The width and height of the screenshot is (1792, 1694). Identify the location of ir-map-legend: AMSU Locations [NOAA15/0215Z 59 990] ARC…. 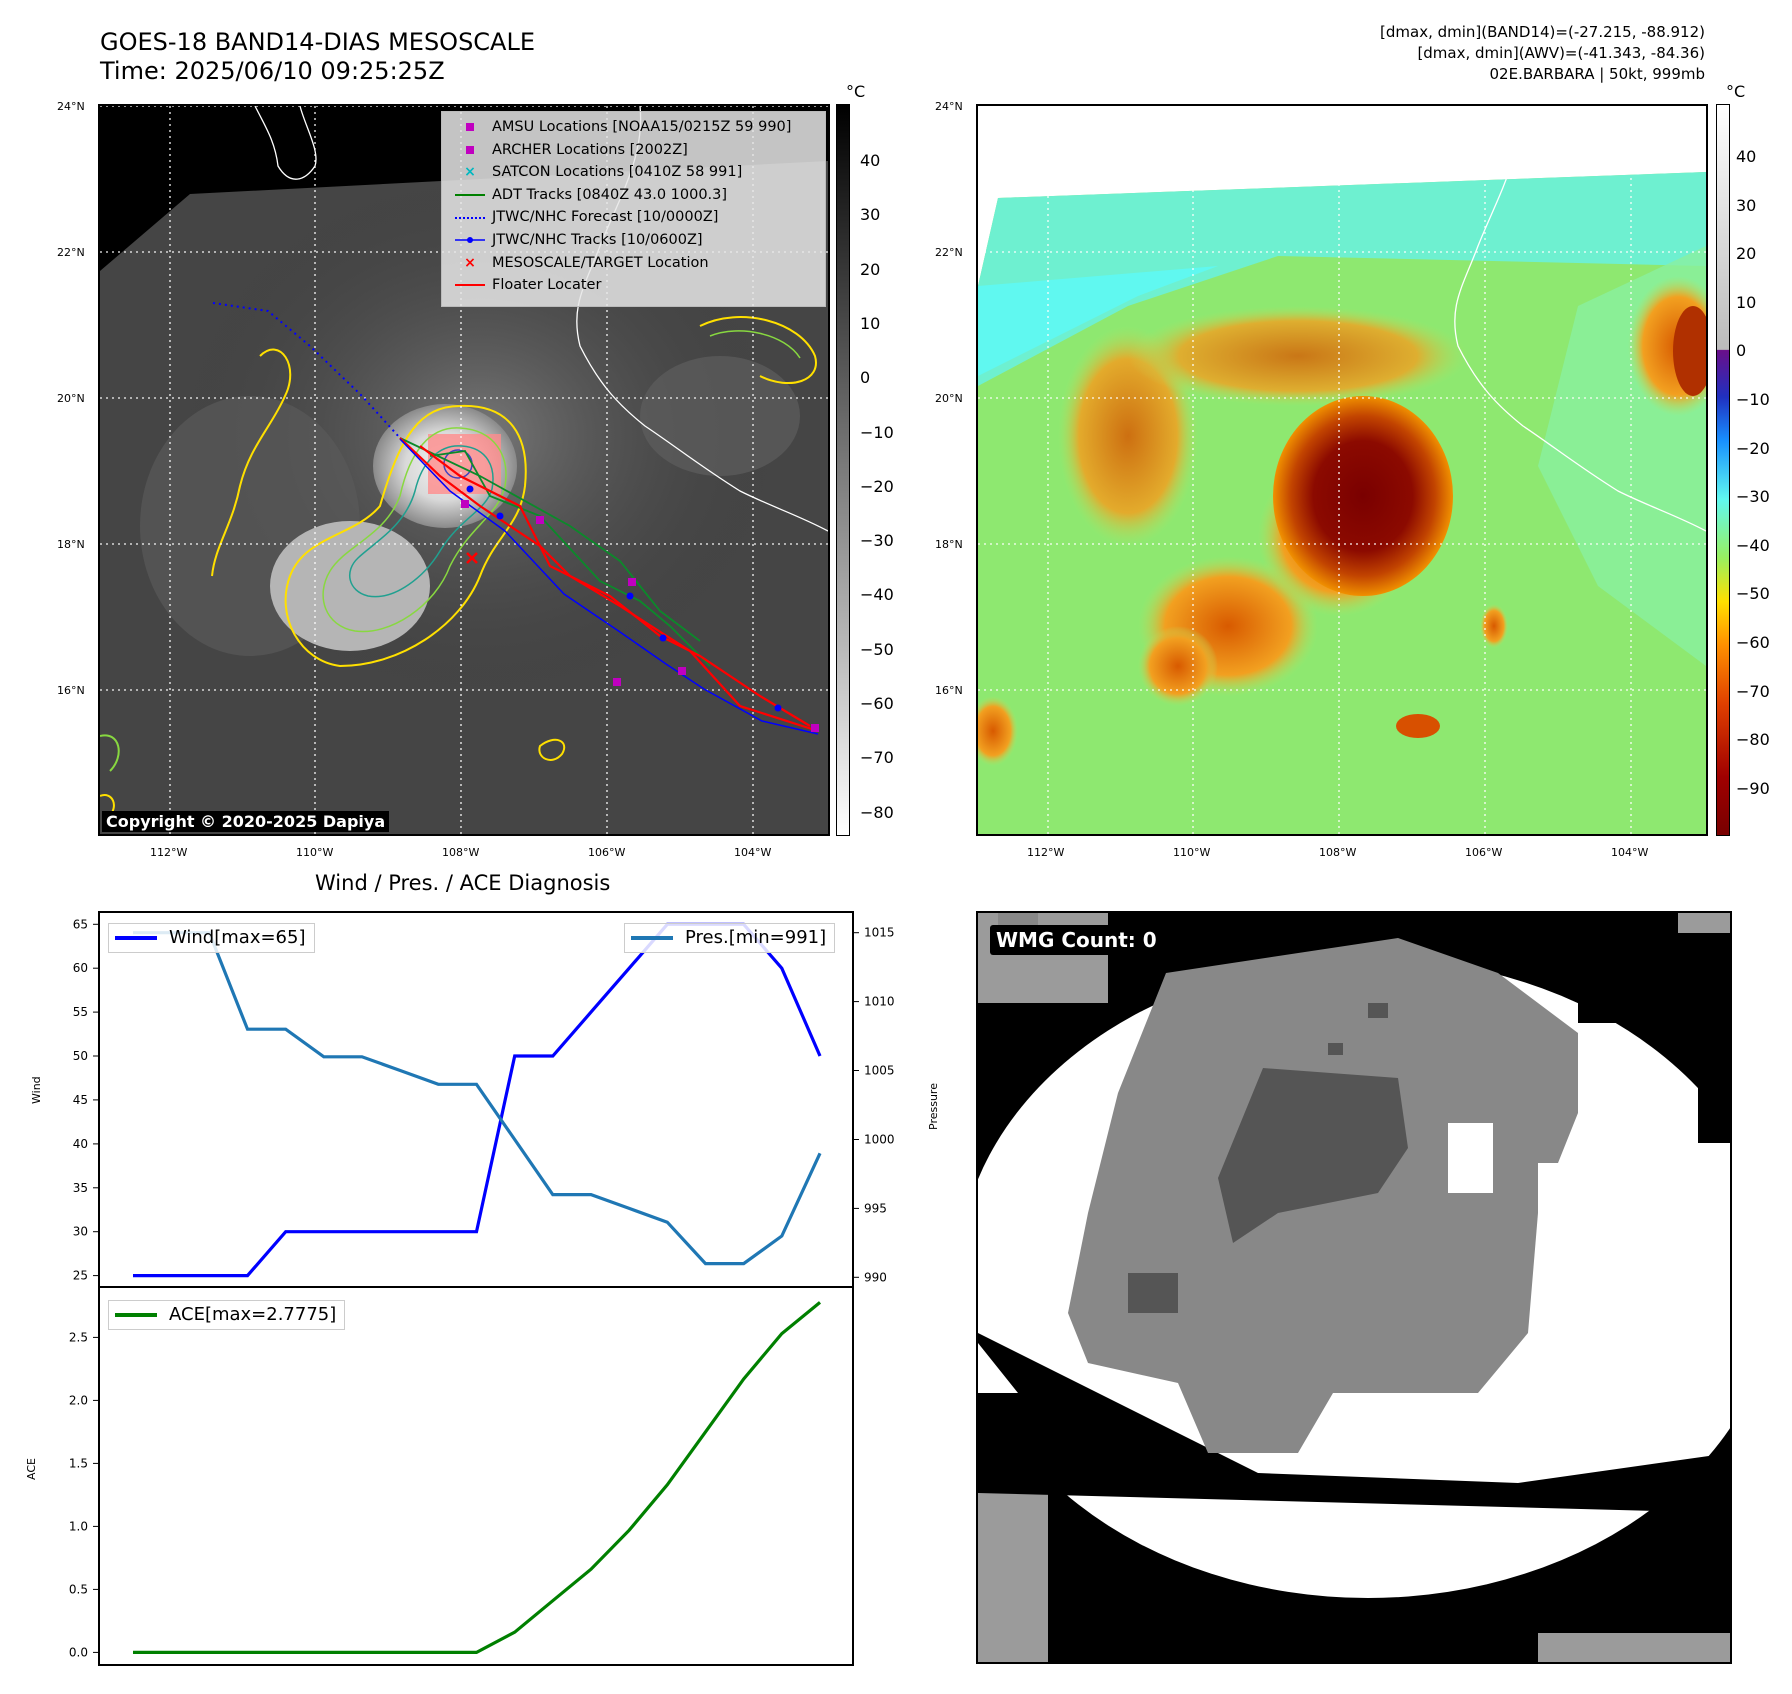
(633, 209).